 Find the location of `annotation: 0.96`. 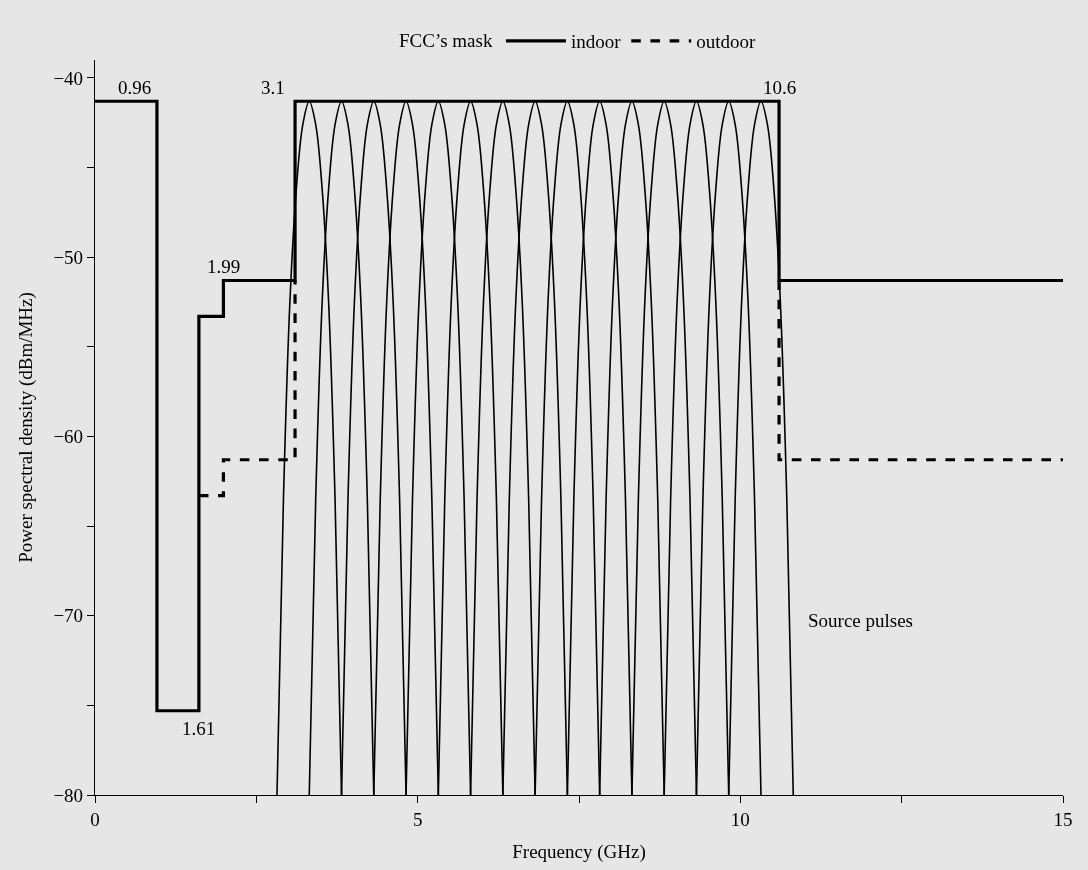

annotation: 0.96 is located at coordinates (135, 87).